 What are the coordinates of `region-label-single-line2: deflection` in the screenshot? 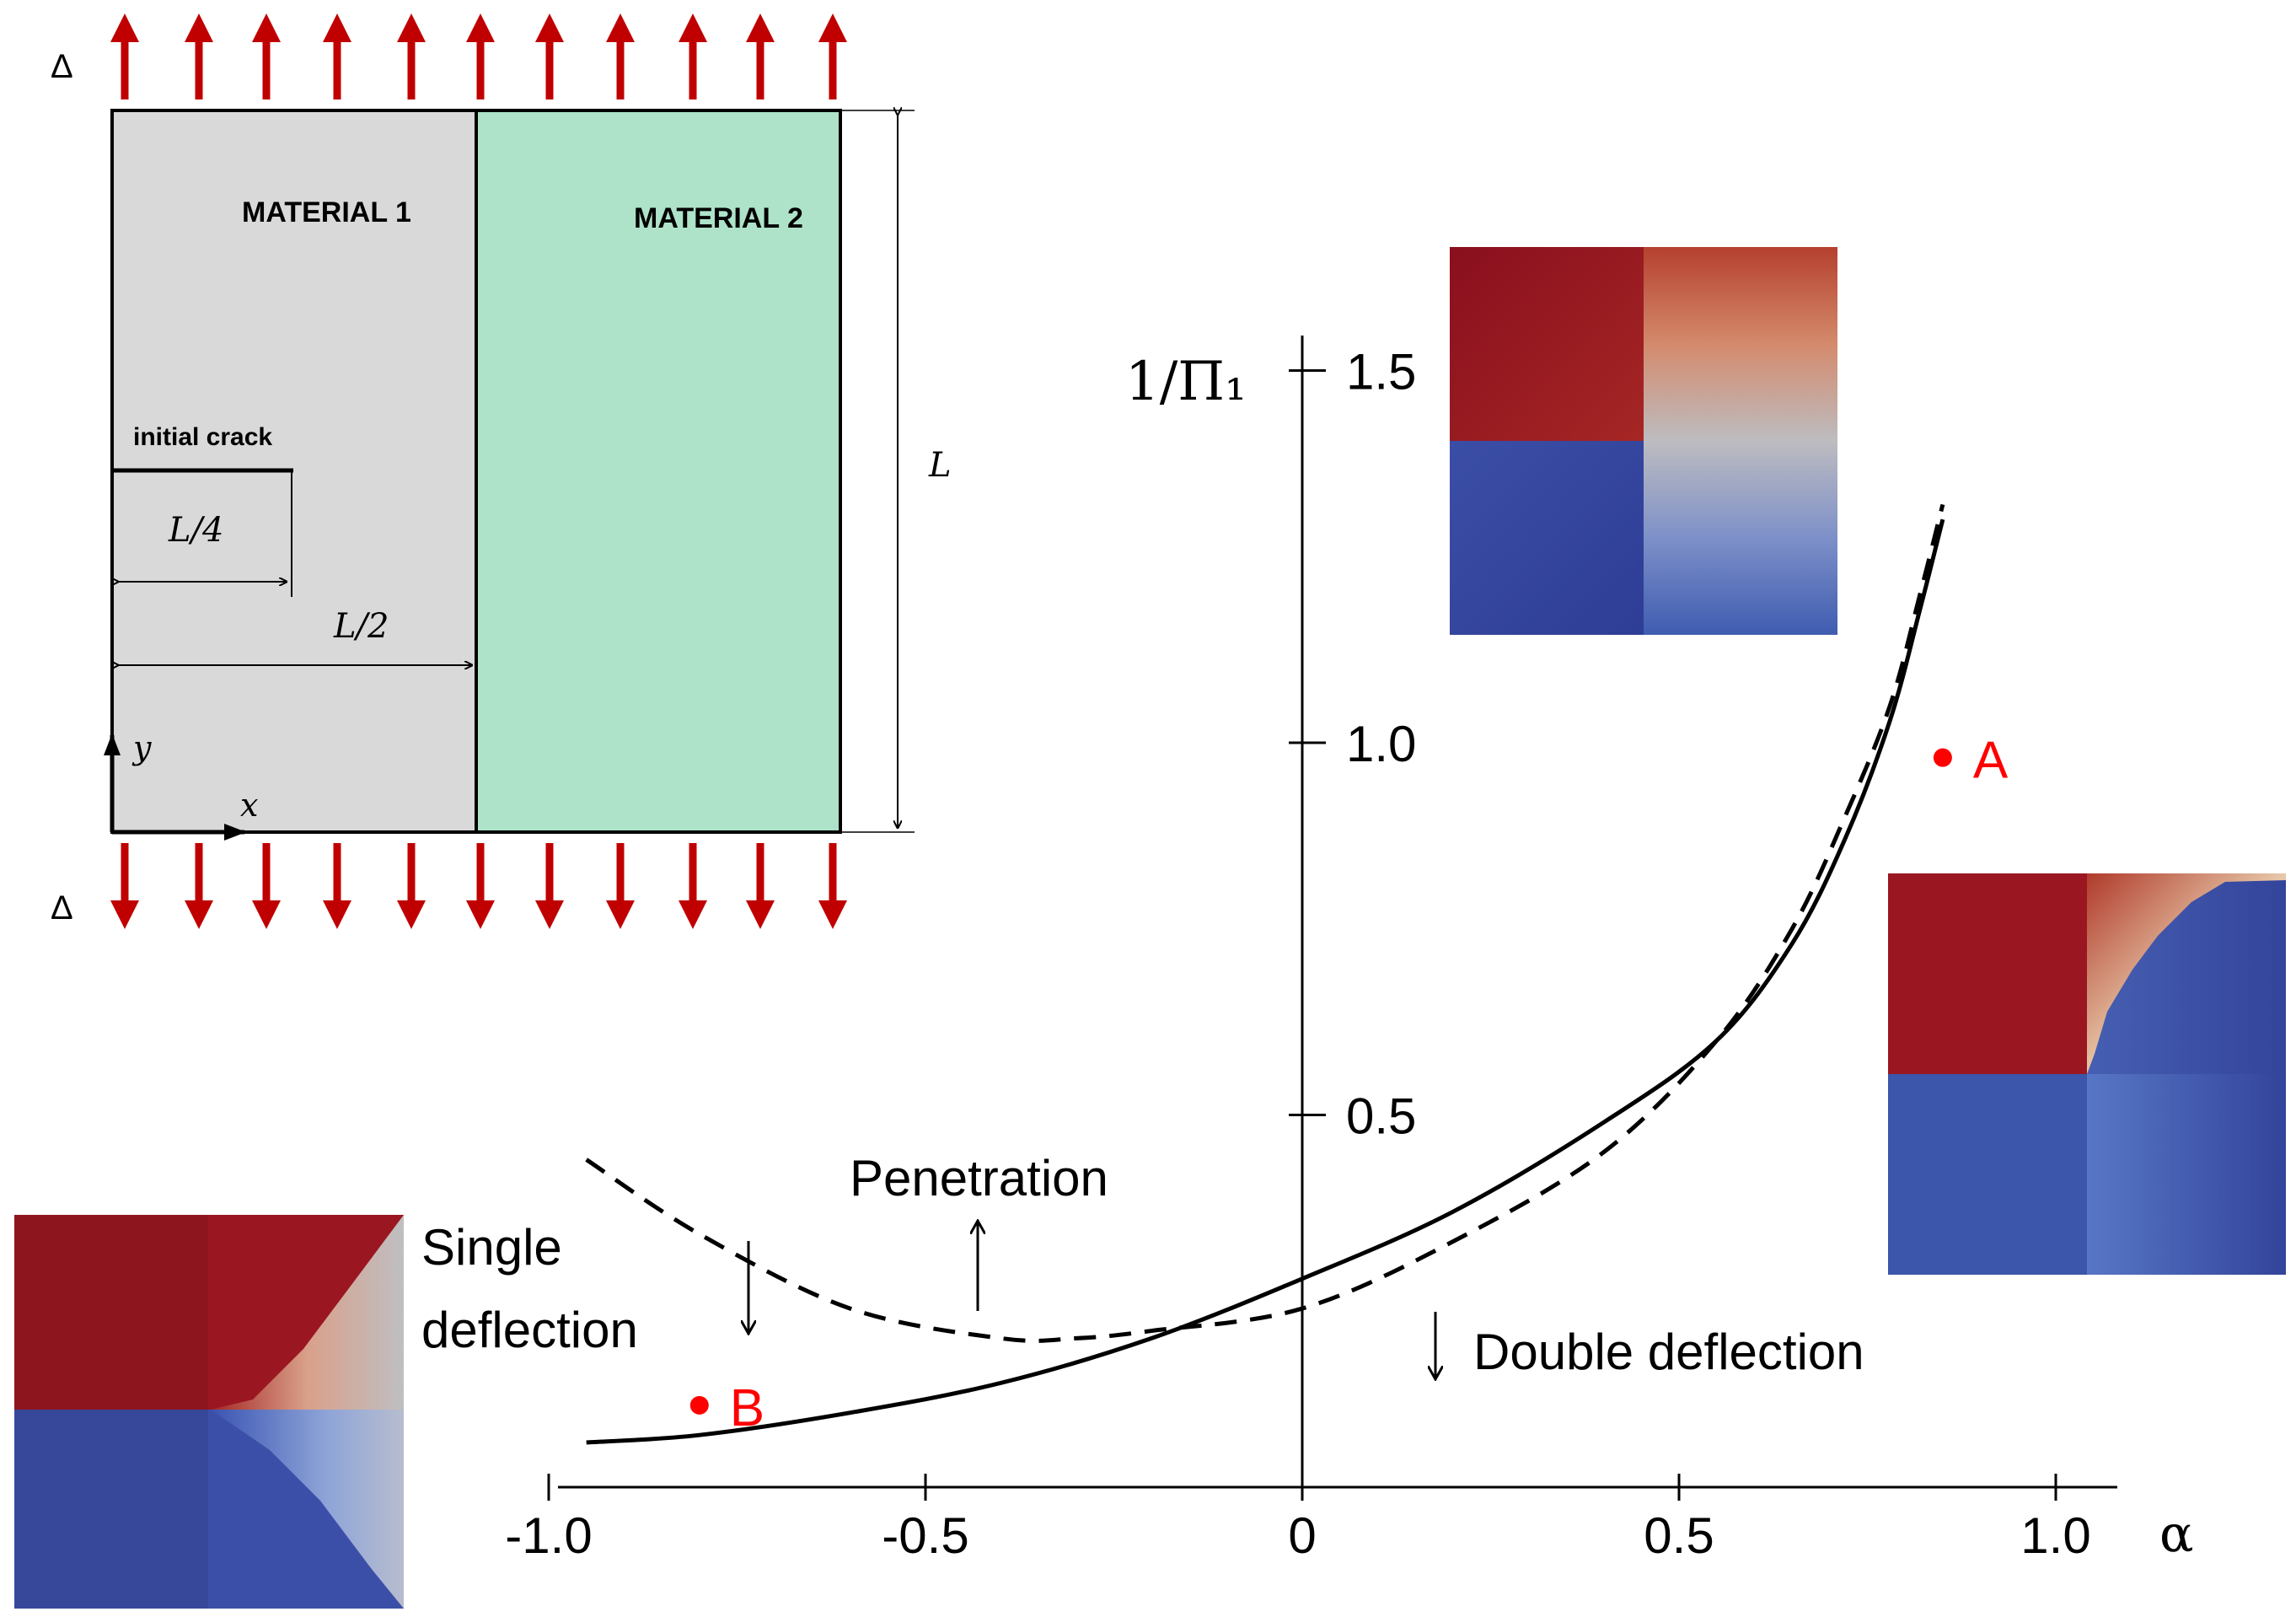 It's located at (529, 1330).